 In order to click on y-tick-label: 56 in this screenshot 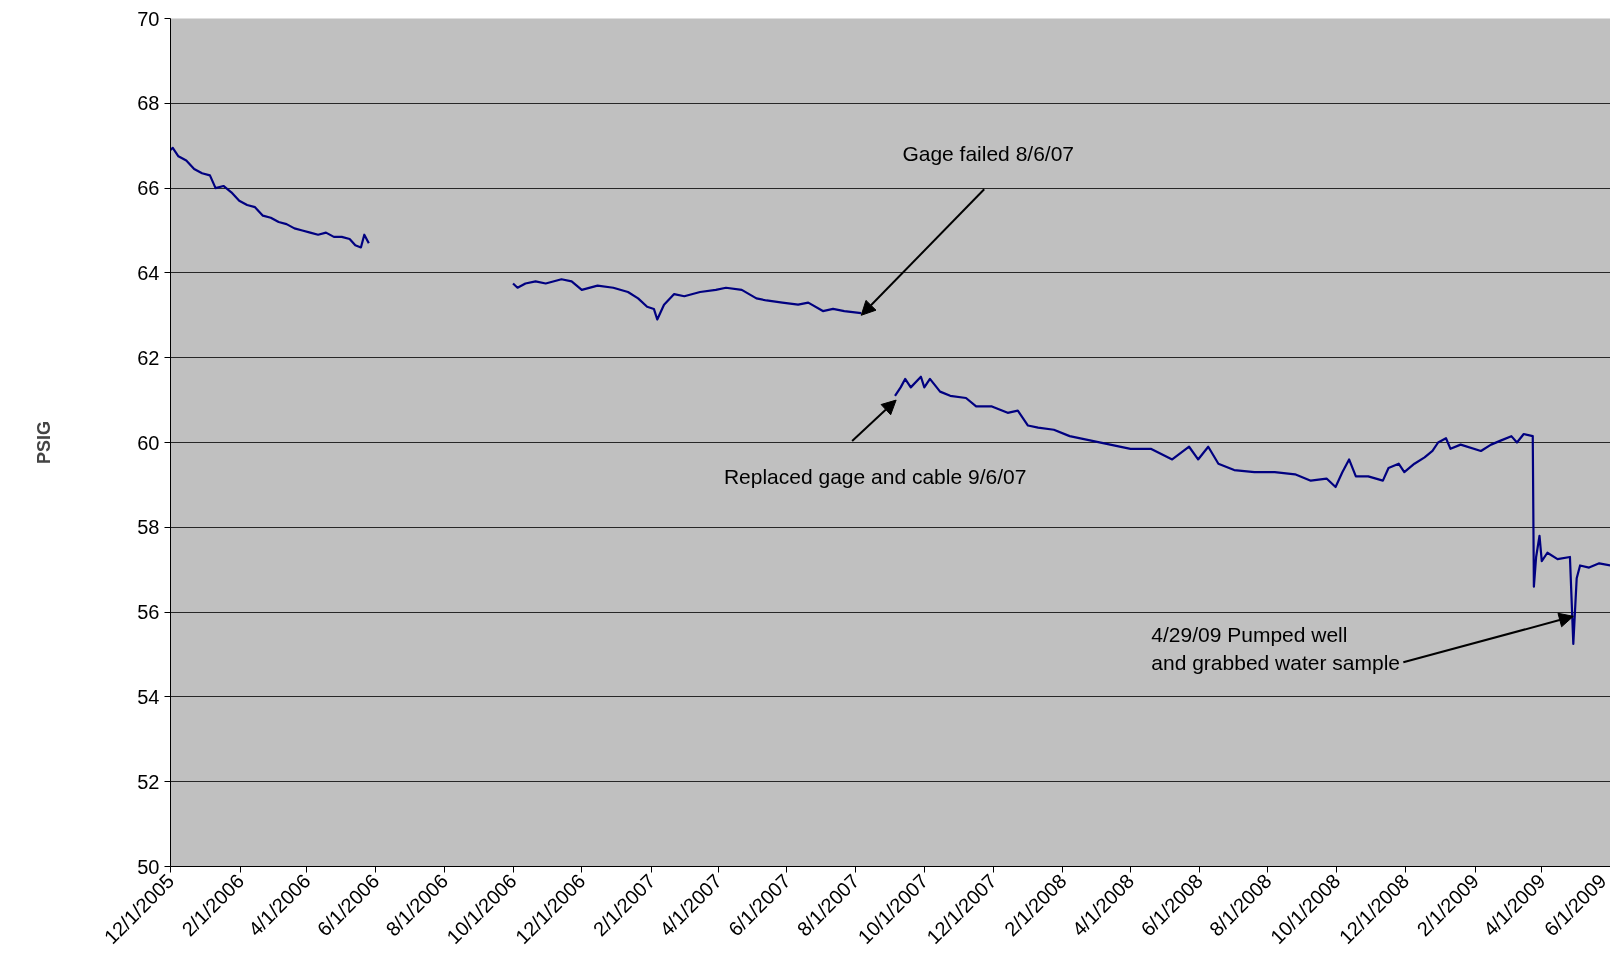, I will do `click(148, 612)`.